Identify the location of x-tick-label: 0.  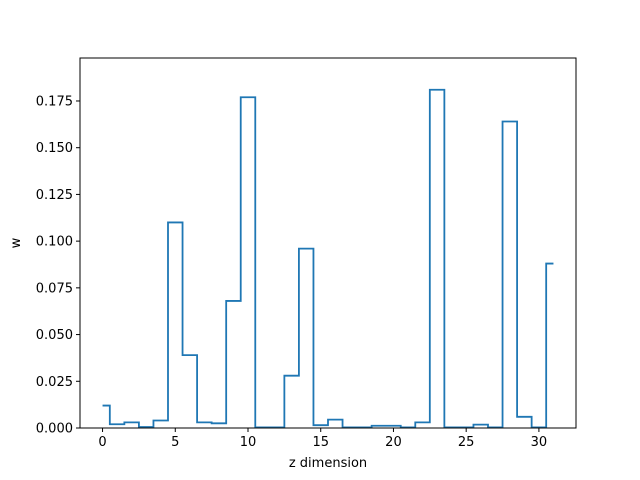
(102, 442).